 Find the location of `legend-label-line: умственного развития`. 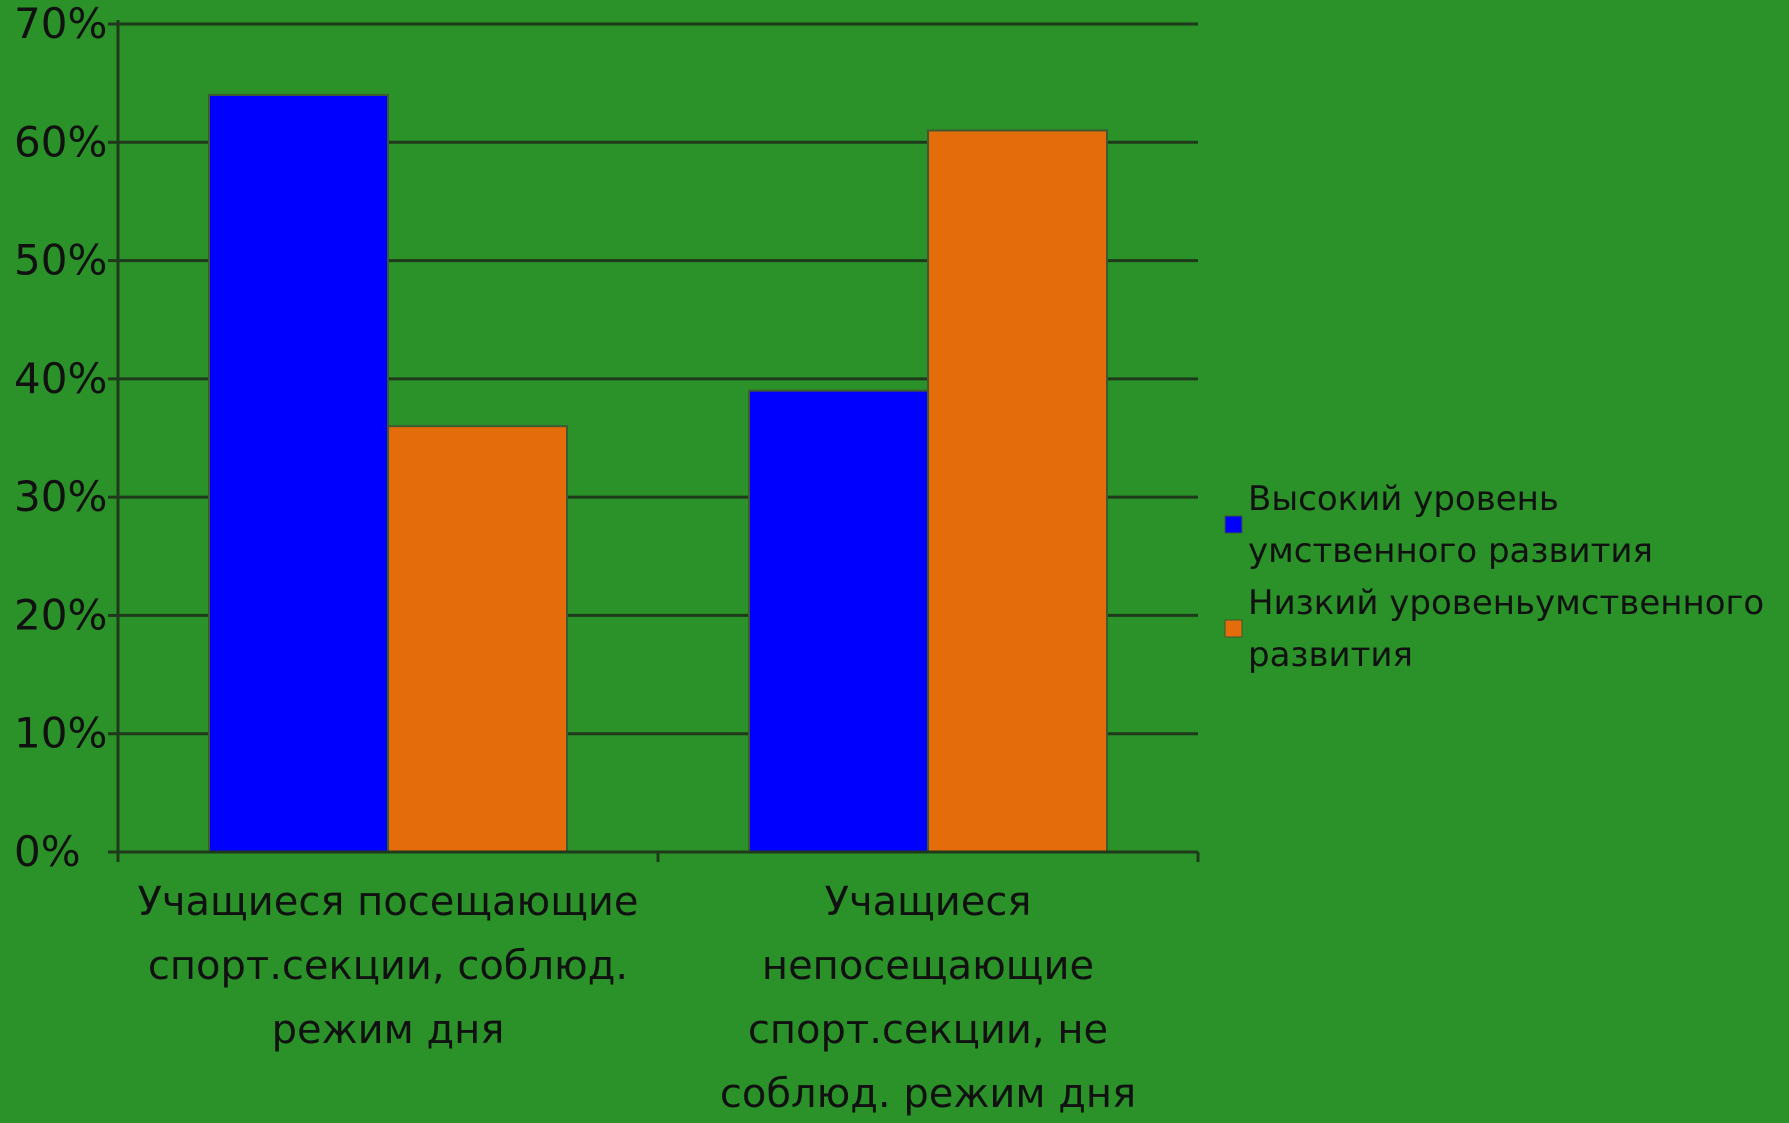

legend-label-line: умственного развития is located at coordinates (1450, 551).